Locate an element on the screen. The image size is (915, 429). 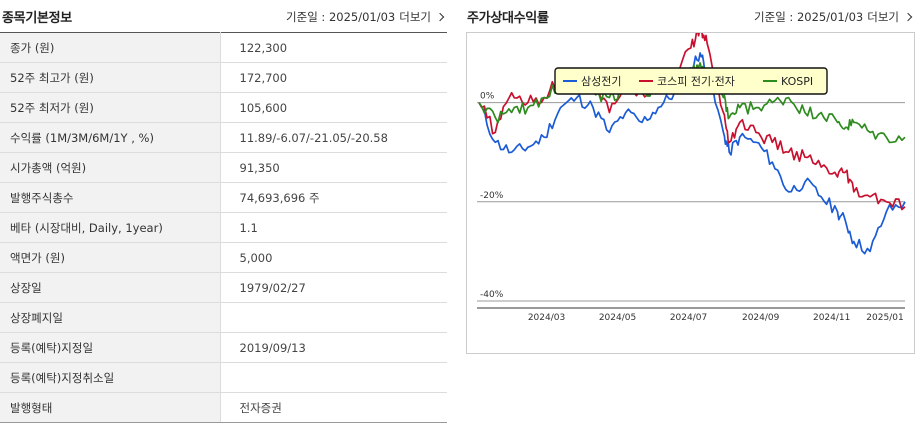
row-value: 172,700 is located at coordinates (333, 77).